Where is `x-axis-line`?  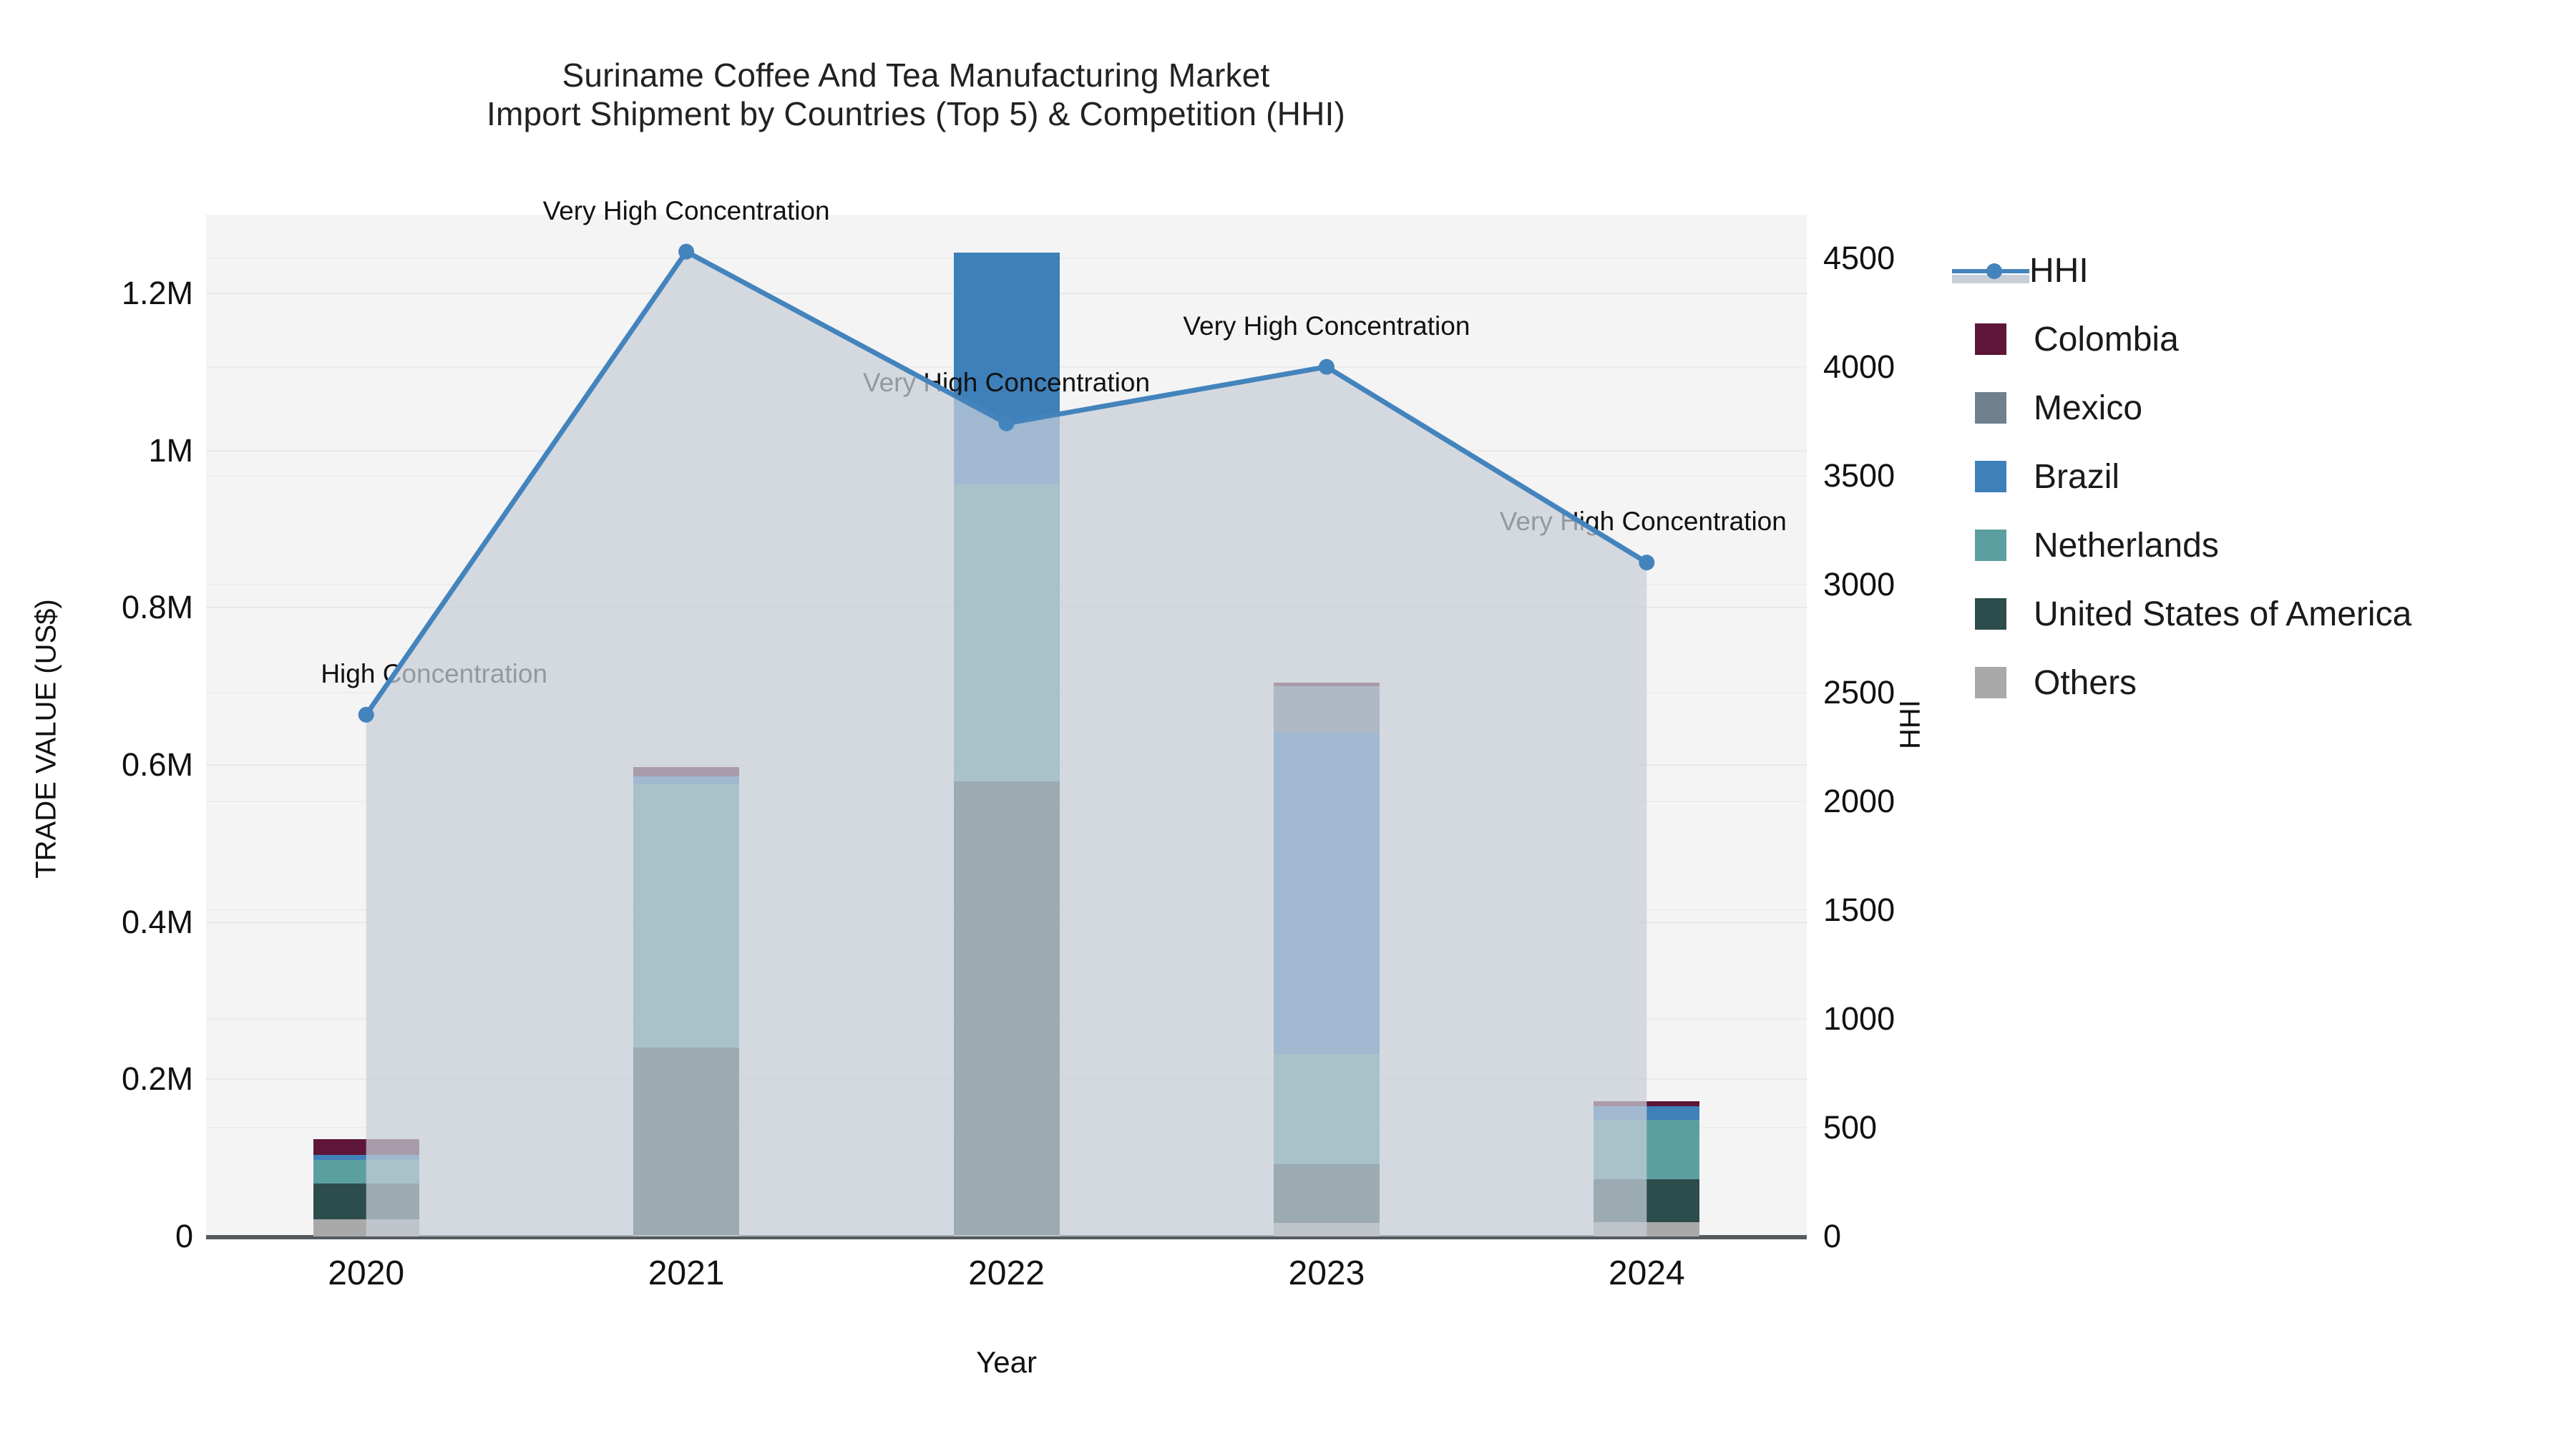 x-axis-line is located at coordinates (1006, 1237).